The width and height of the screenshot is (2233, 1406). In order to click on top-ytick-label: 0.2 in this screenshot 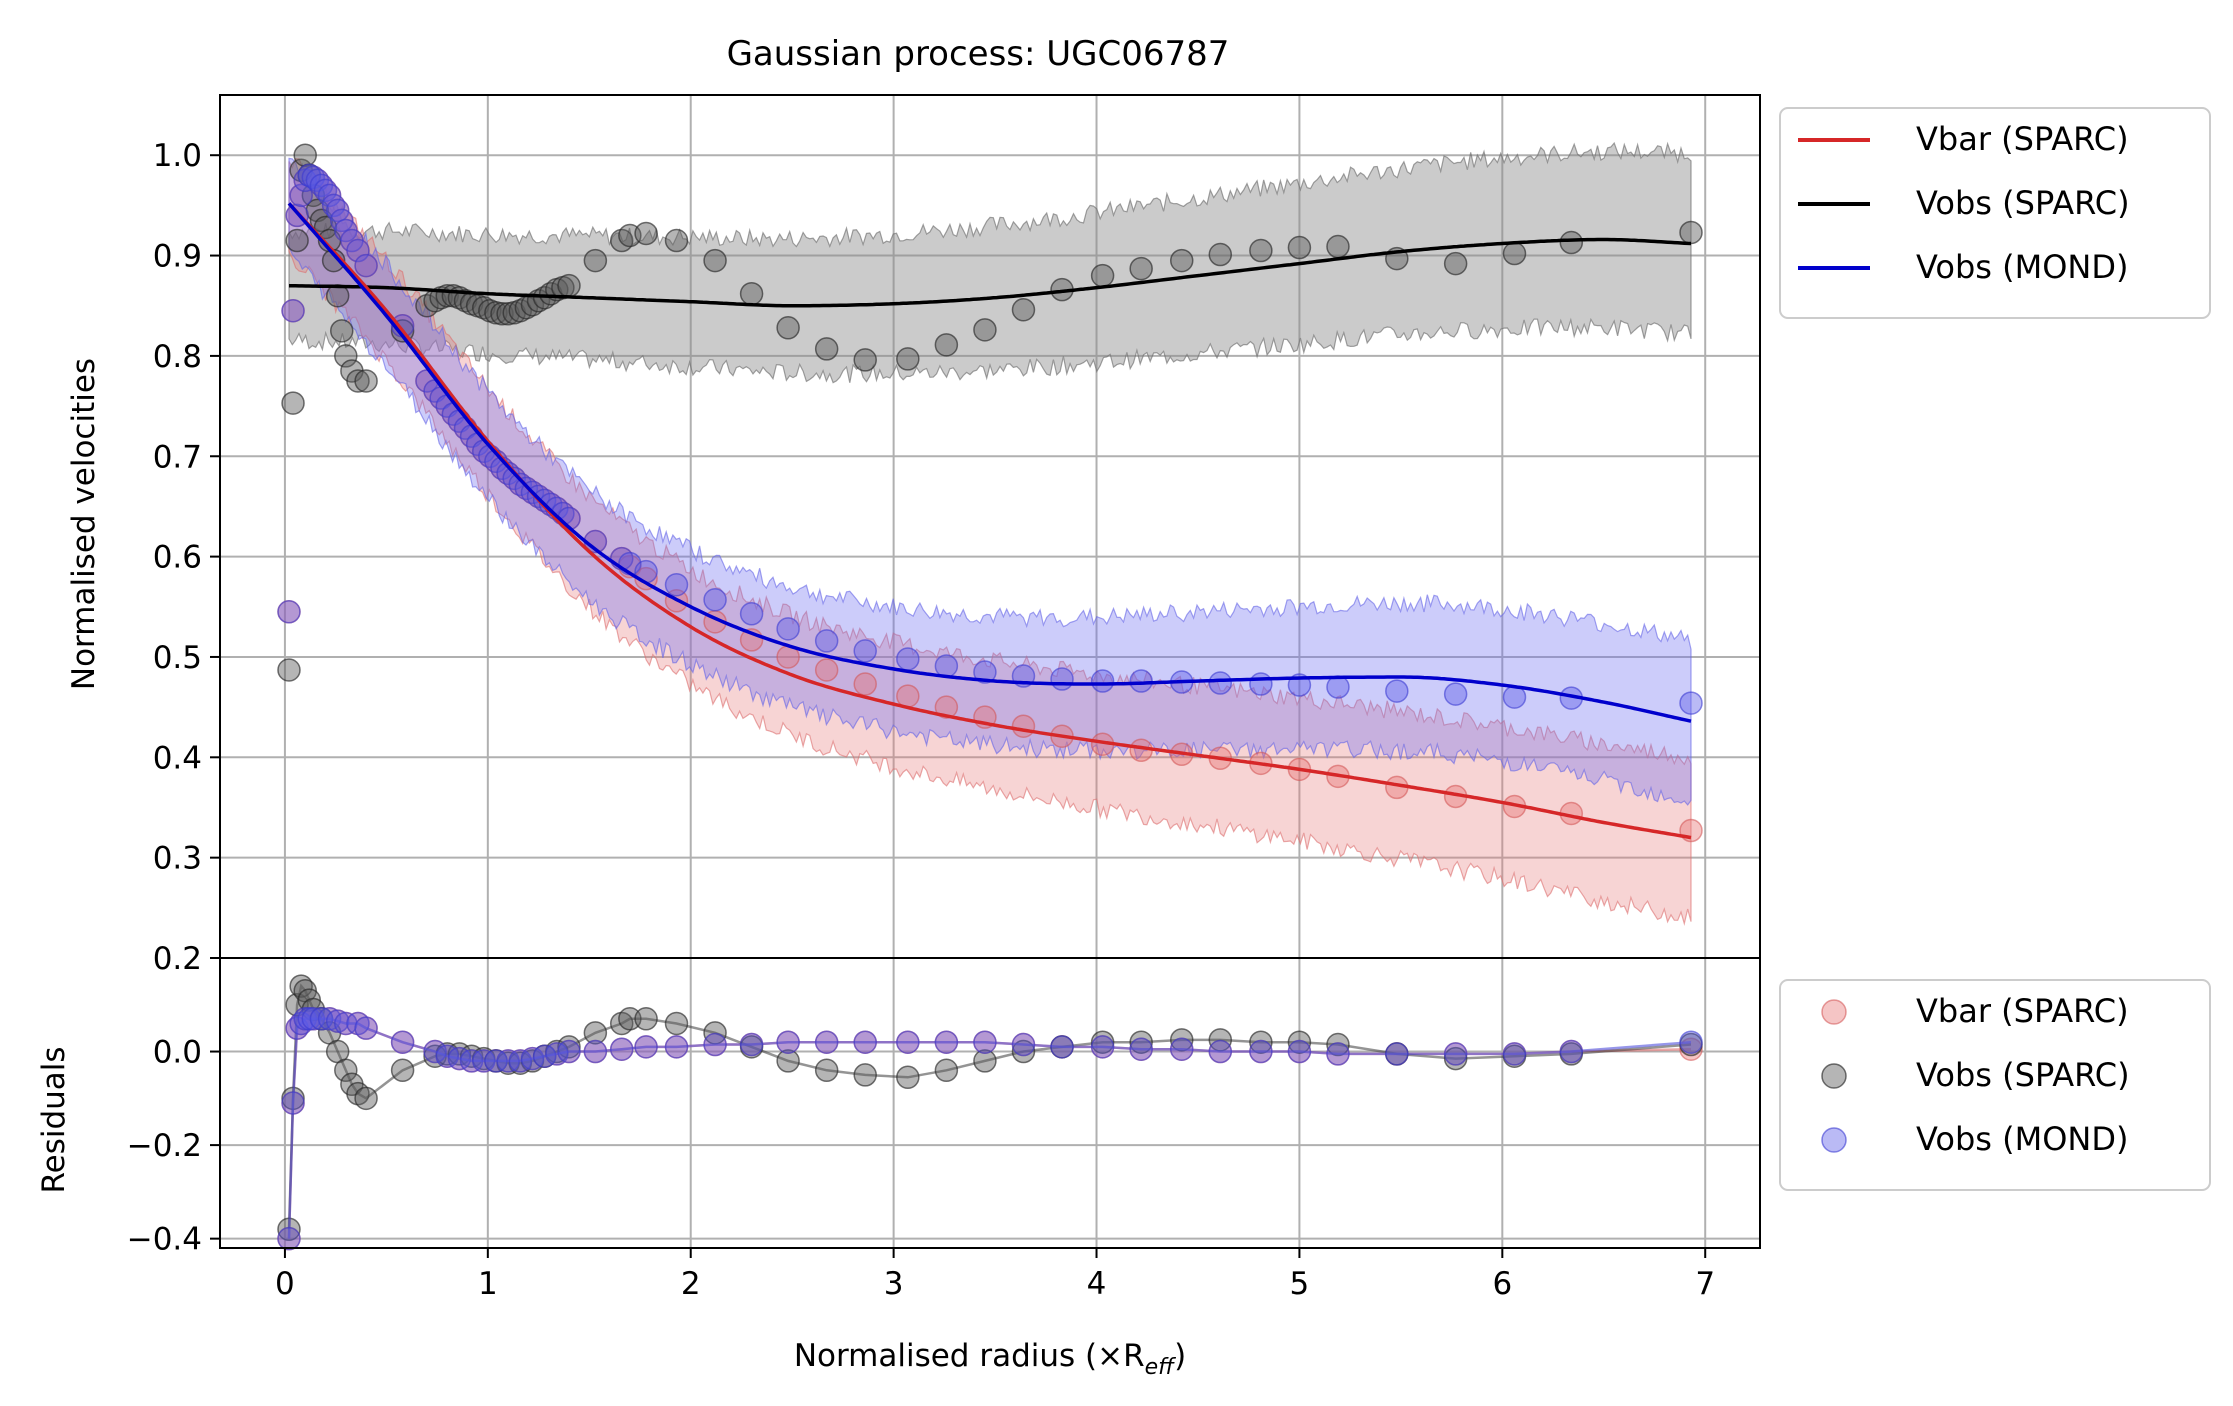, I will do `click(177, 959)`.